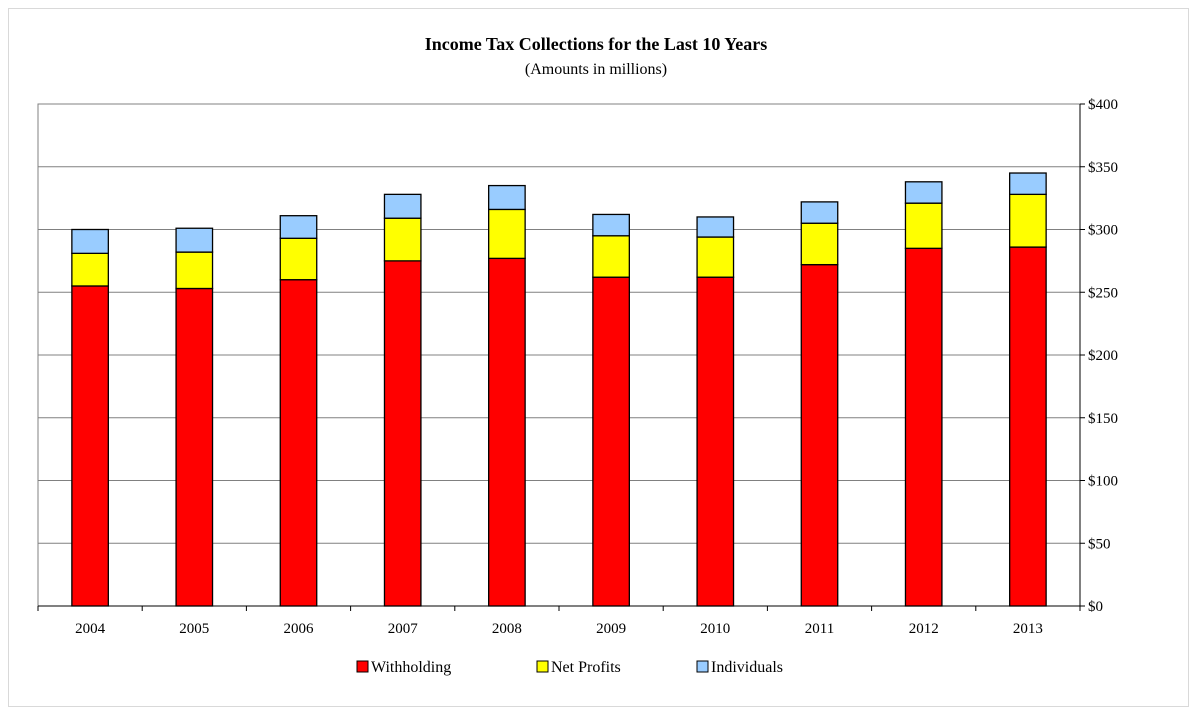  Describe the element at coordinates (90, 629) in the screenshot. I see `x-tick-label: 2004` at that location.